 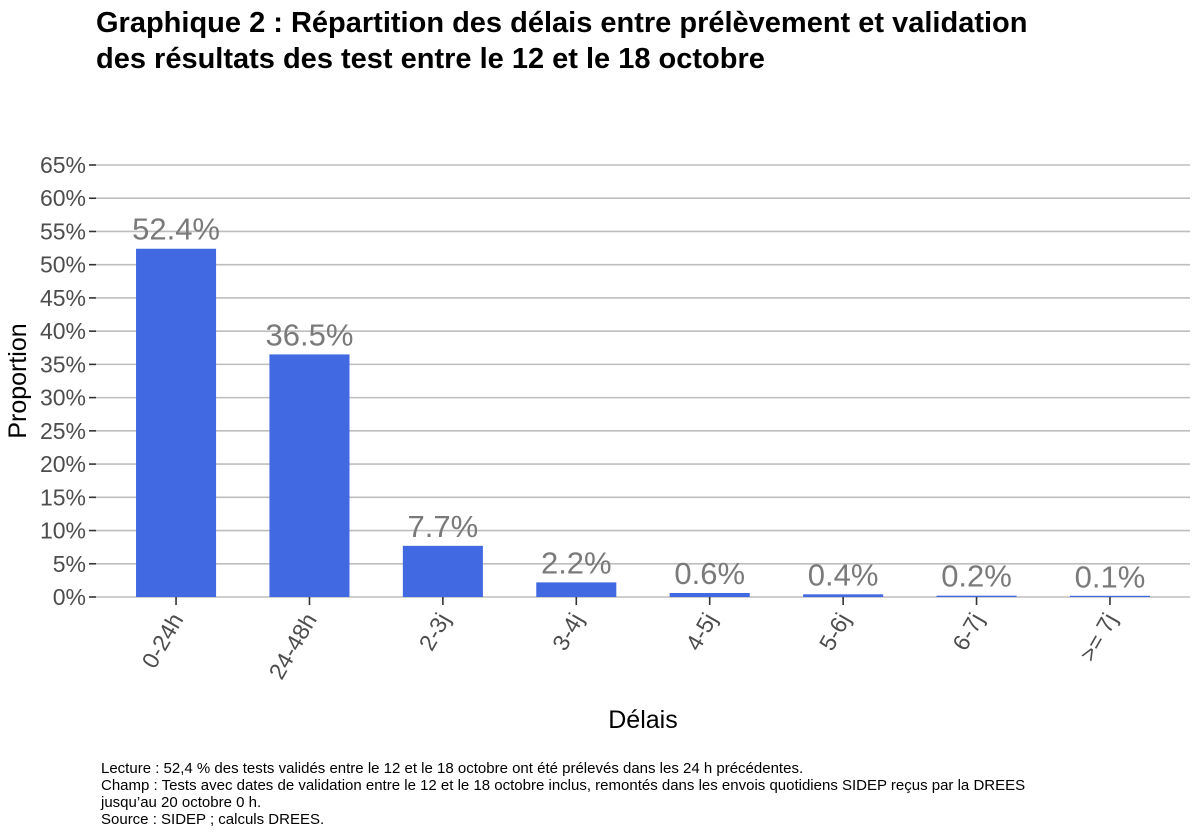 What do you see at coordinates (1098, 637) in the screenshot?
I see `x-tick-label: >= 7j` at bounding box center [1098, 637].